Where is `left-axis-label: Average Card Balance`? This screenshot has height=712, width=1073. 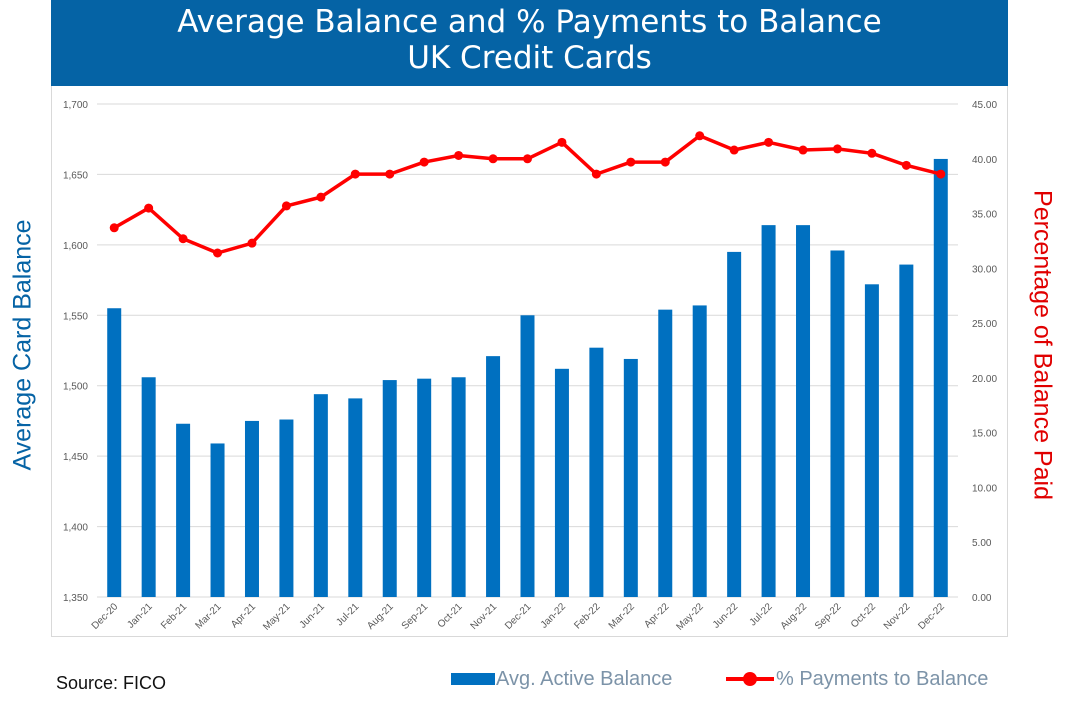 left-axis-label: Average Card Balance is located at coordinates (22, 345).